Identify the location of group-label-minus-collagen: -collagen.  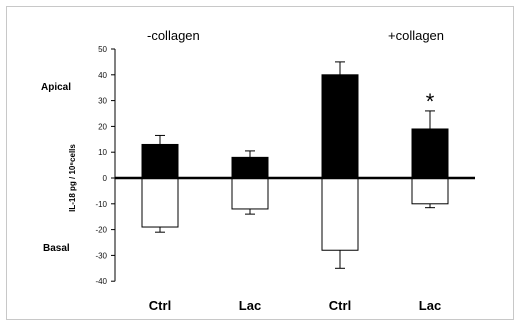
(173, 35).